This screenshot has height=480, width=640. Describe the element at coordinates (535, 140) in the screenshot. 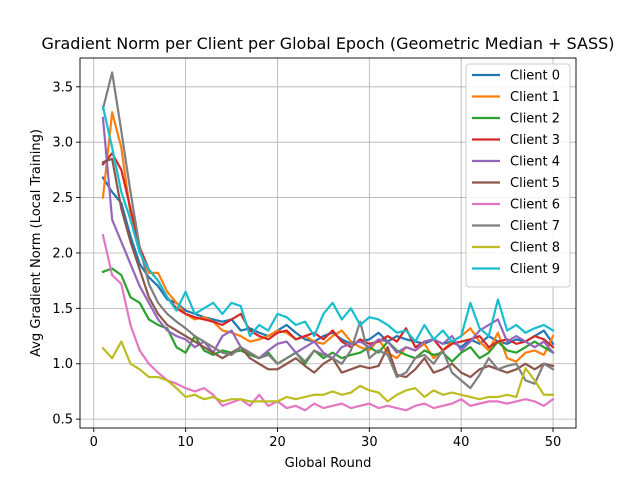

I see `legend-label: Client 3` at that location.